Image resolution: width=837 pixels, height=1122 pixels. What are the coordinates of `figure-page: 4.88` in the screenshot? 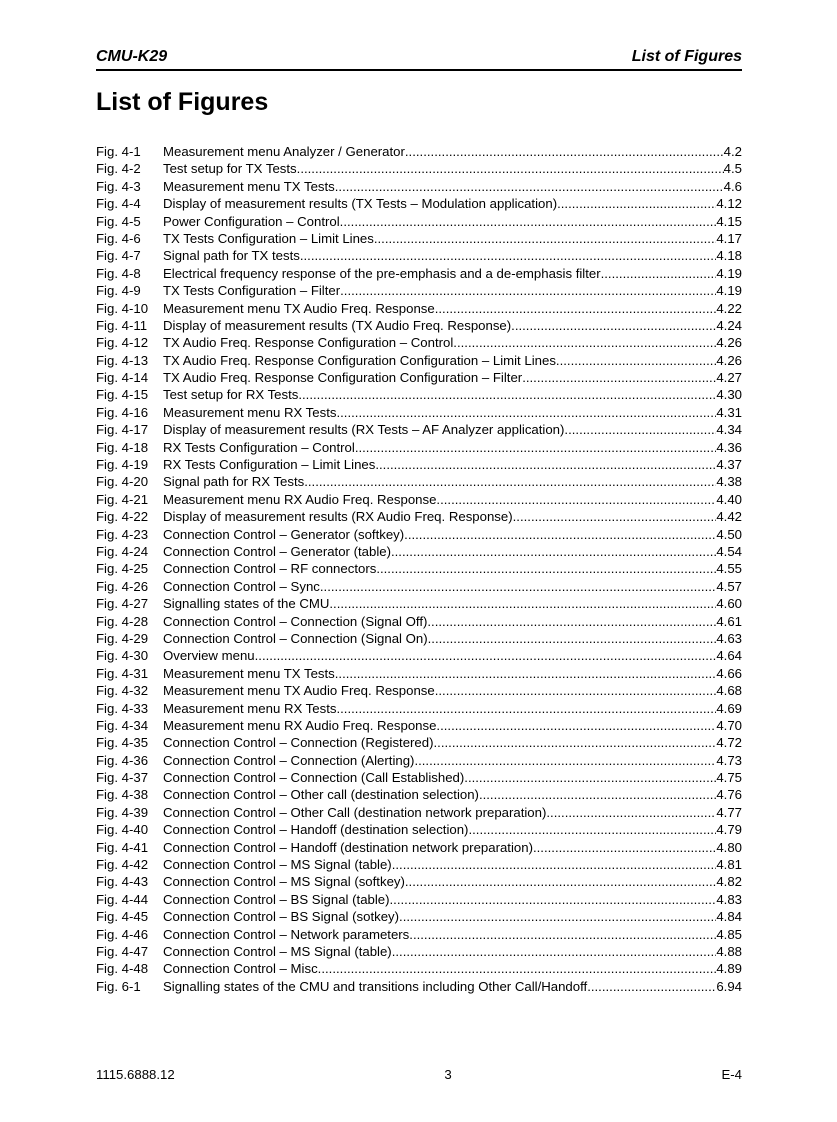 It's located at (729, 951).